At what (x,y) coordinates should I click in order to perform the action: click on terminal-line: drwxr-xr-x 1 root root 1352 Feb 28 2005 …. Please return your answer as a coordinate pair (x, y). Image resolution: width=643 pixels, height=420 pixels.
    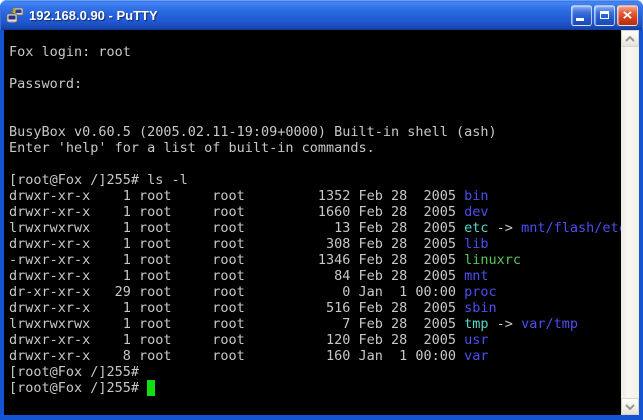
    Looking at the image, I should click on (249, 196).